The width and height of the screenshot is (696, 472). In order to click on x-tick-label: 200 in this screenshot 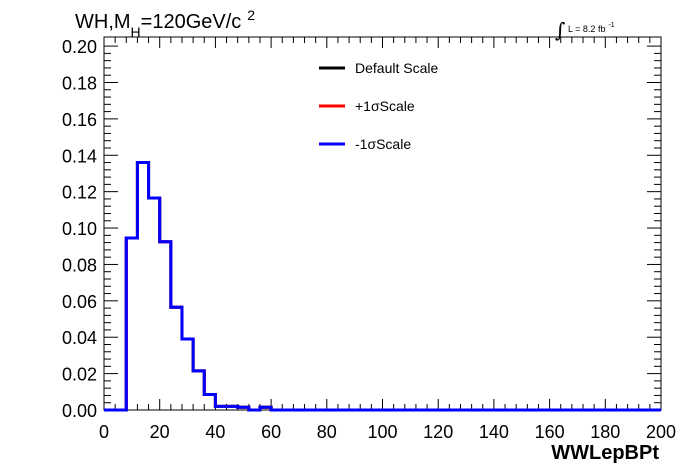, I will do `click(661, 432)`.